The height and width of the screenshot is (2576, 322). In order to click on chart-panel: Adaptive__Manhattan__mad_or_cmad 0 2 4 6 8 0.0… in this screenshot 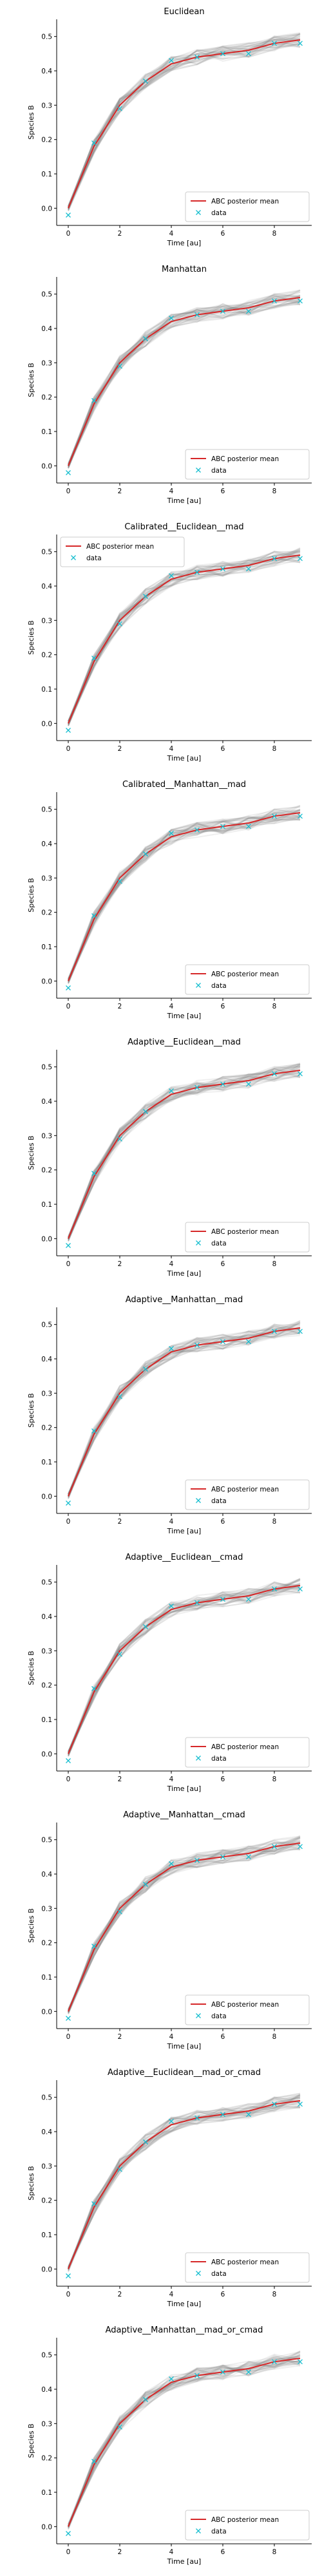, I will do `click(169, 2445)`.